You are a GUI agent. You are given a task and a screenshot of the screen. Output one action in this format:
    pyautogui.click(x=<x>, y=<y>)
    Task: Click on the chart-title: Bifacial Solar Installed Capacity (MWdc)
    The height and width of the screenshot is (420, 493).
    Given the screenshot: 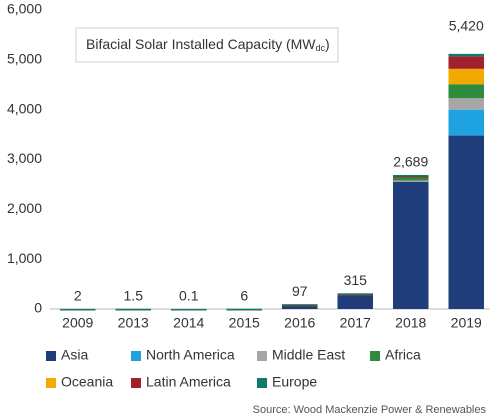 What is the action you would take?
    pyautogui.click(x=208, y=45)
    